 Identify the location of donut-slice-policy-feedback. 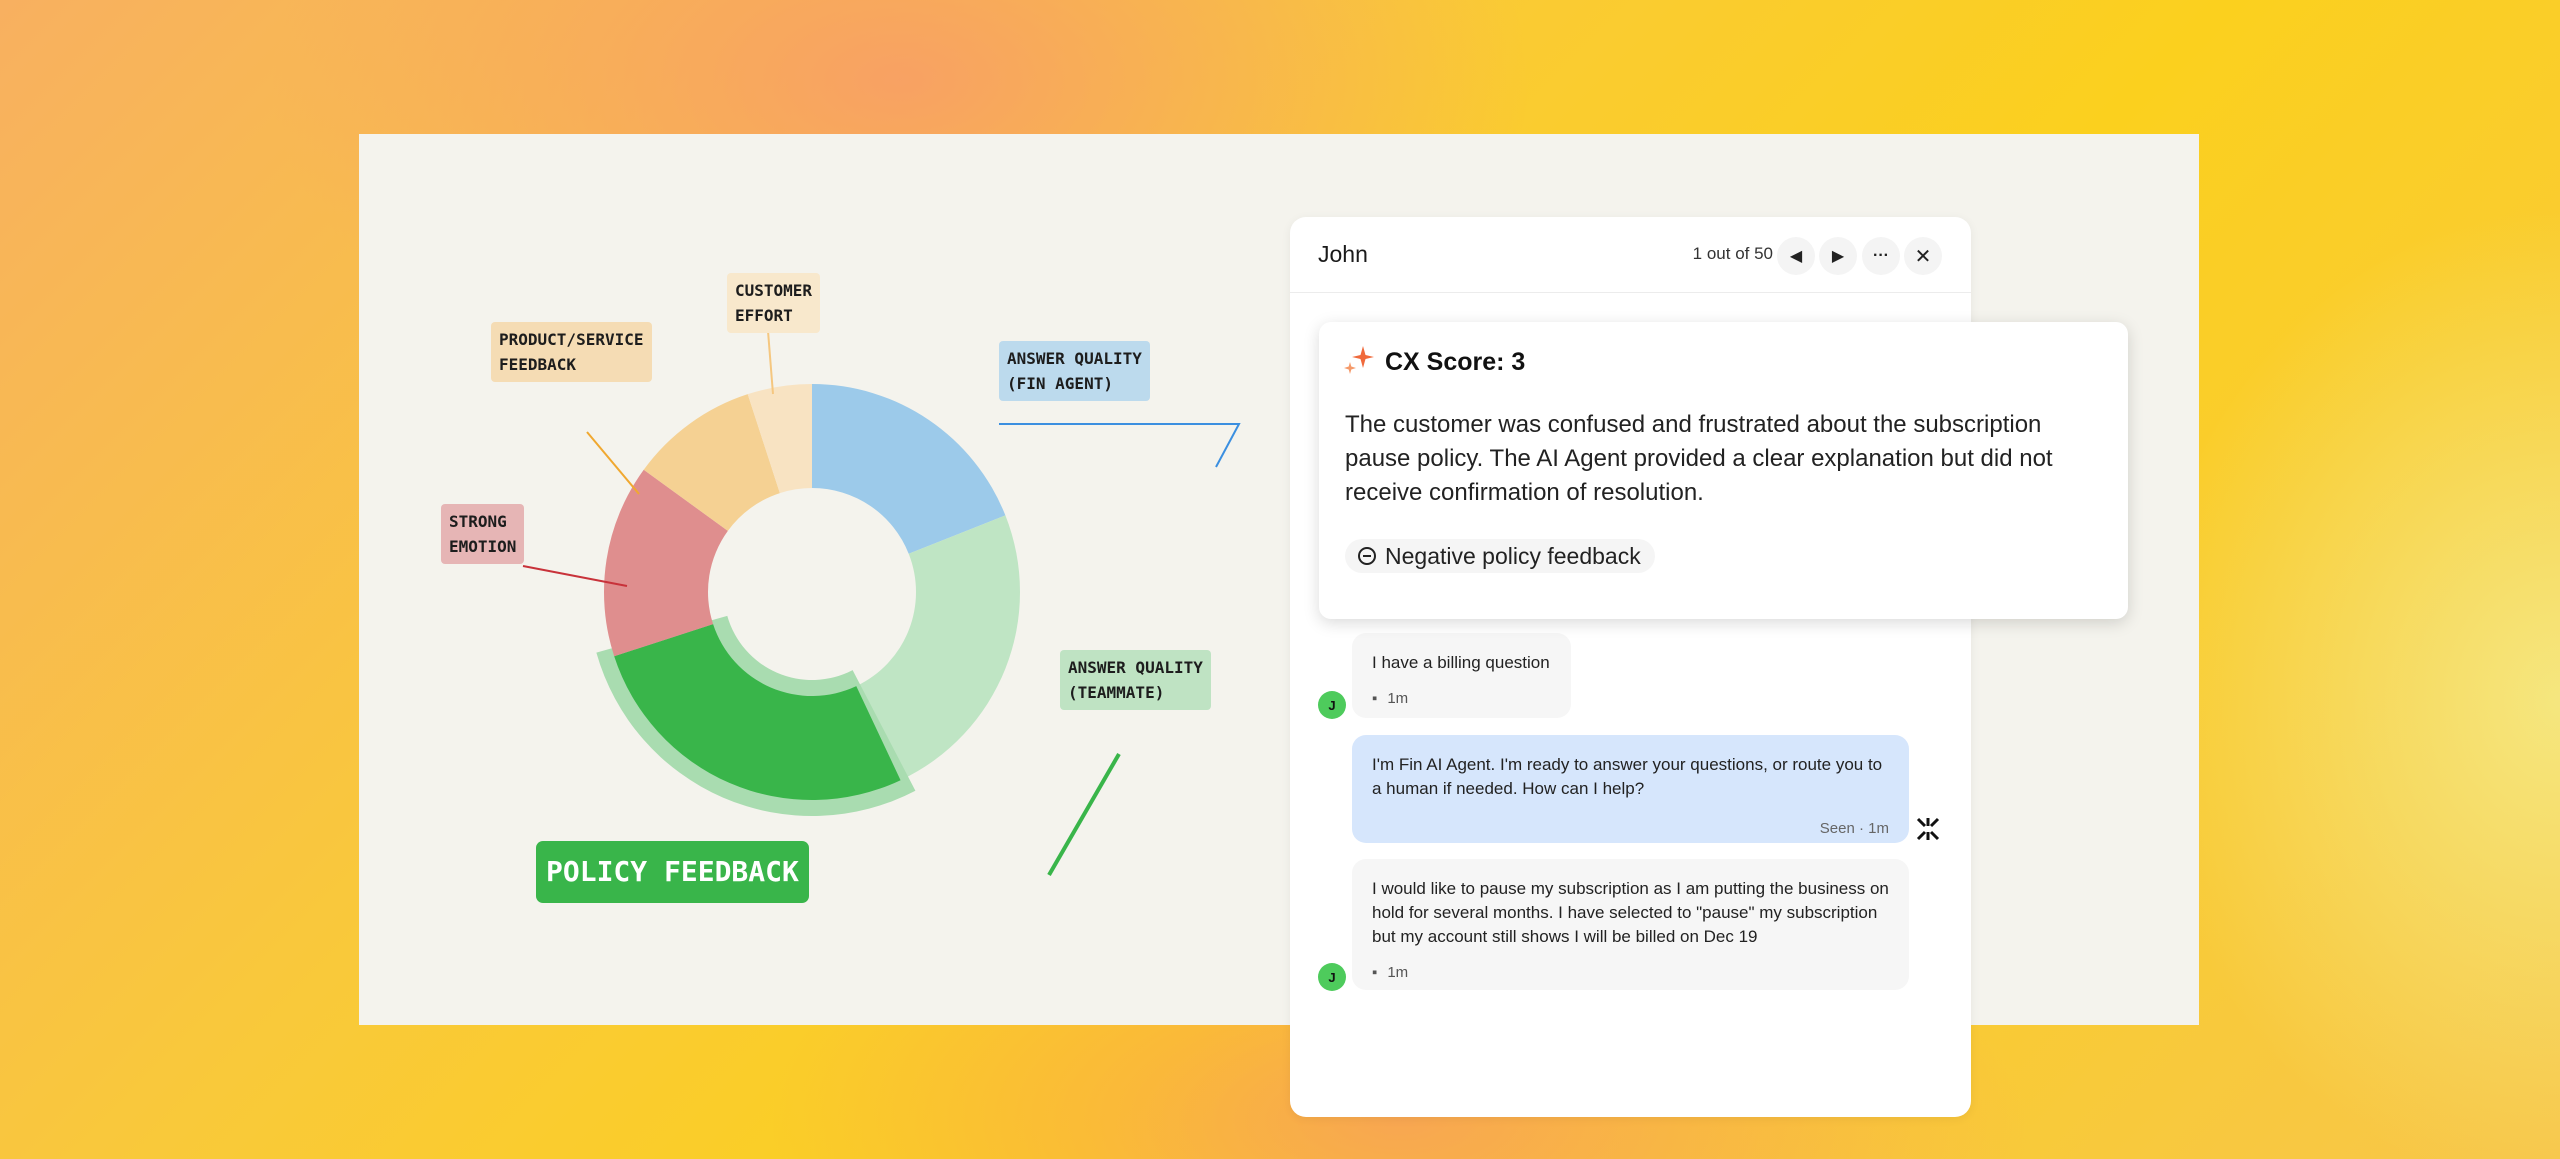
(757, 712).